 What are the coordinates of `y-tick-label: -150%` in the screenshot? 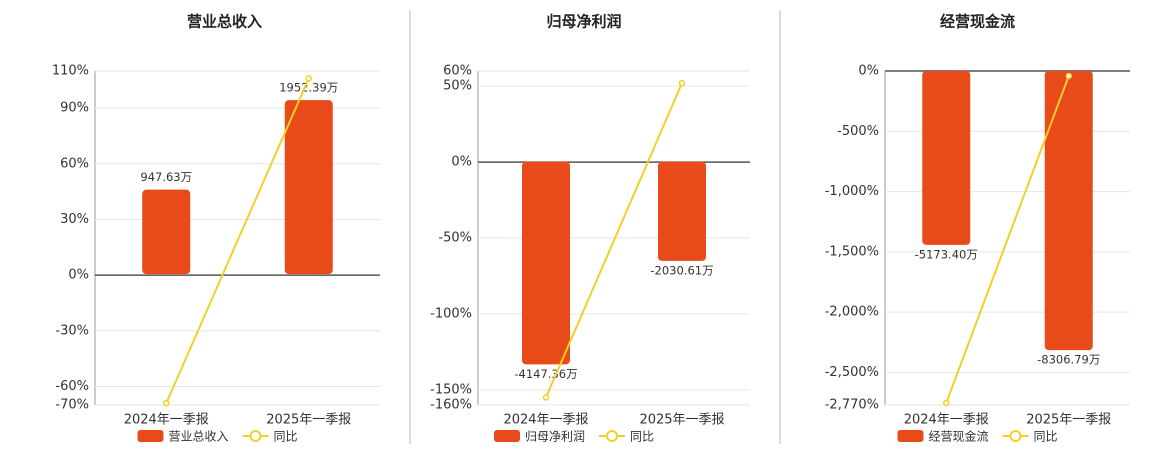 It's located at (451, 389).